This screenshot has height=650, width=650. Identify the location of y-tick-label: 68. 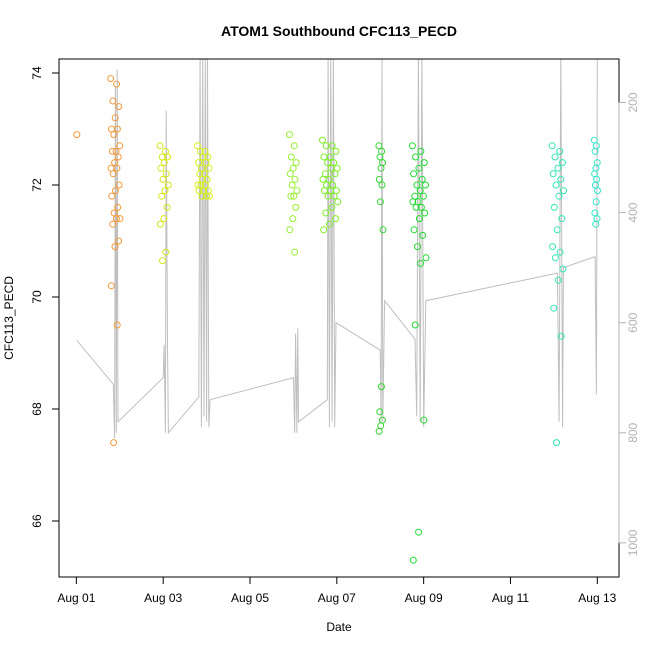
(37, 409).